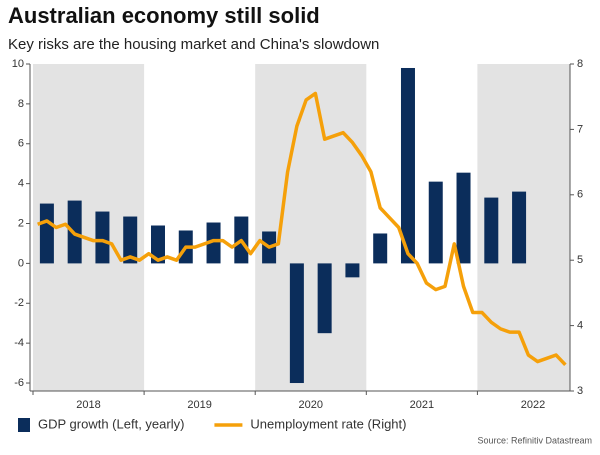 The width and height of the screenshot is (600, 455). I want to click on source: Source: Refinitiv Datastream, so click(534, 440).